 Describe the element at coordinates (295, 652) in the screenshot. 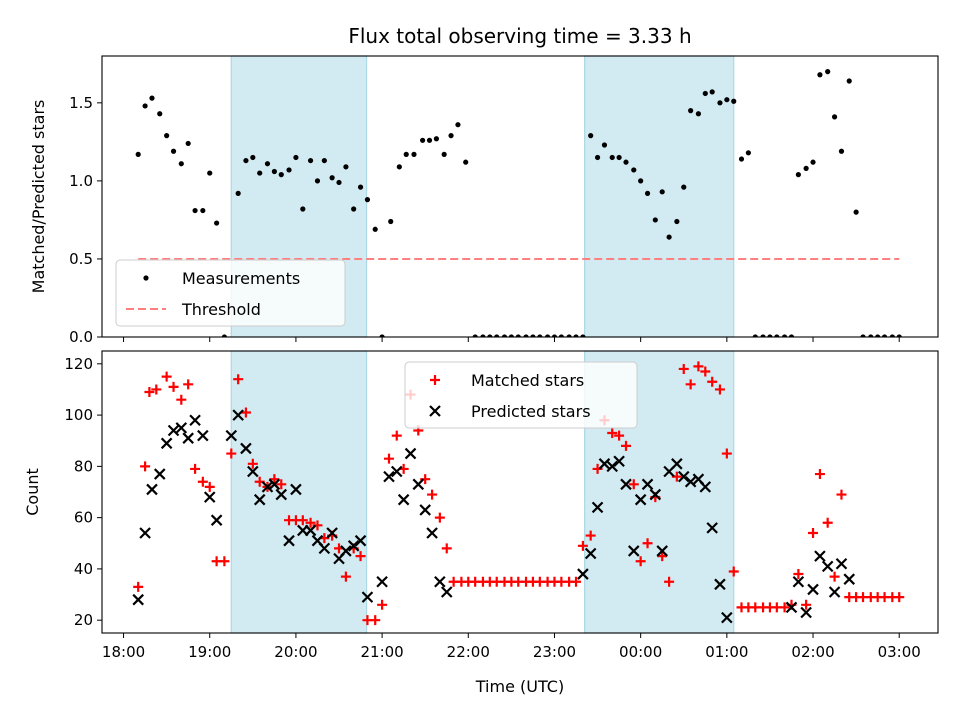

I see `x-tick-label: 20:00` at that location.